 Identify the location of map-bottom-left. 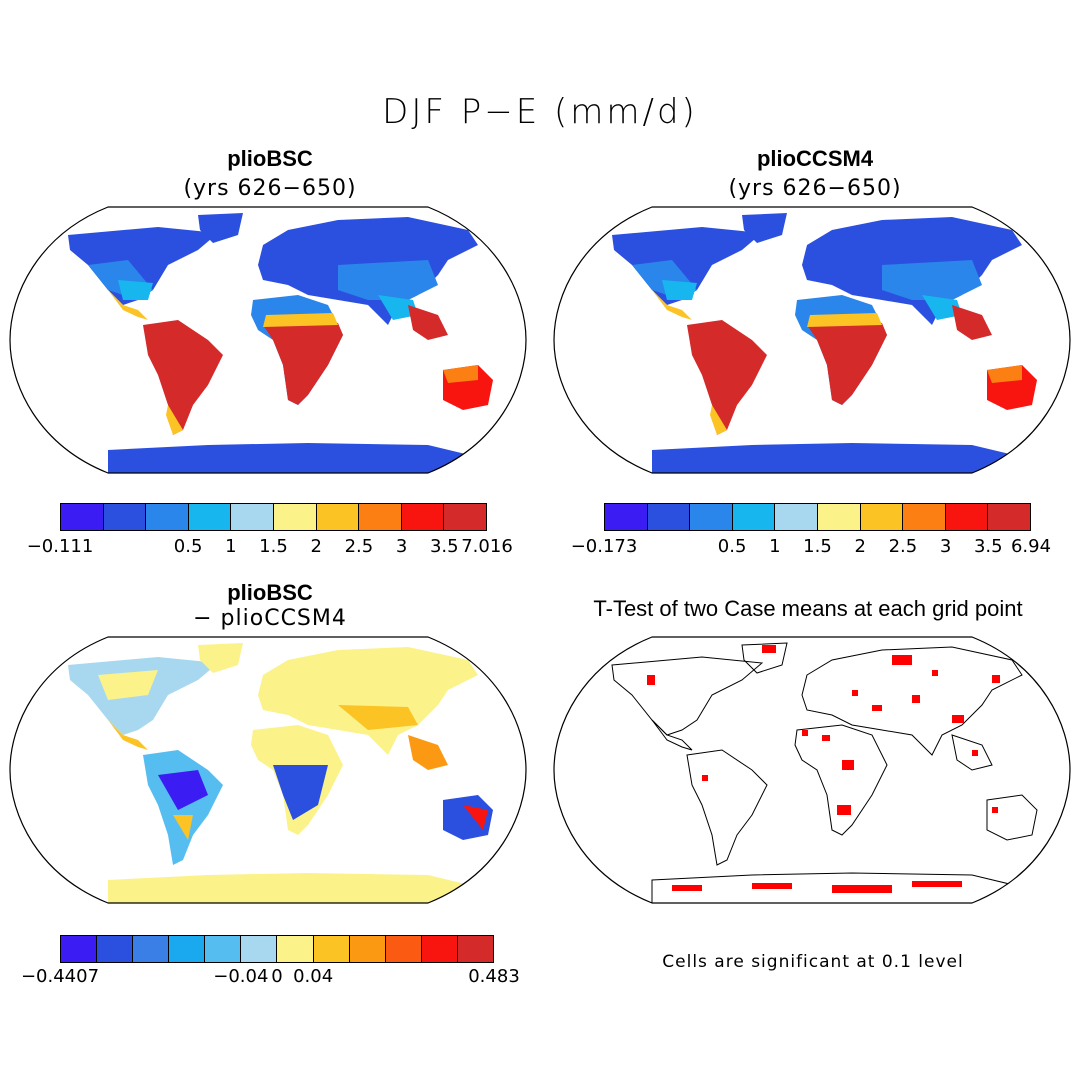
(268, 770).